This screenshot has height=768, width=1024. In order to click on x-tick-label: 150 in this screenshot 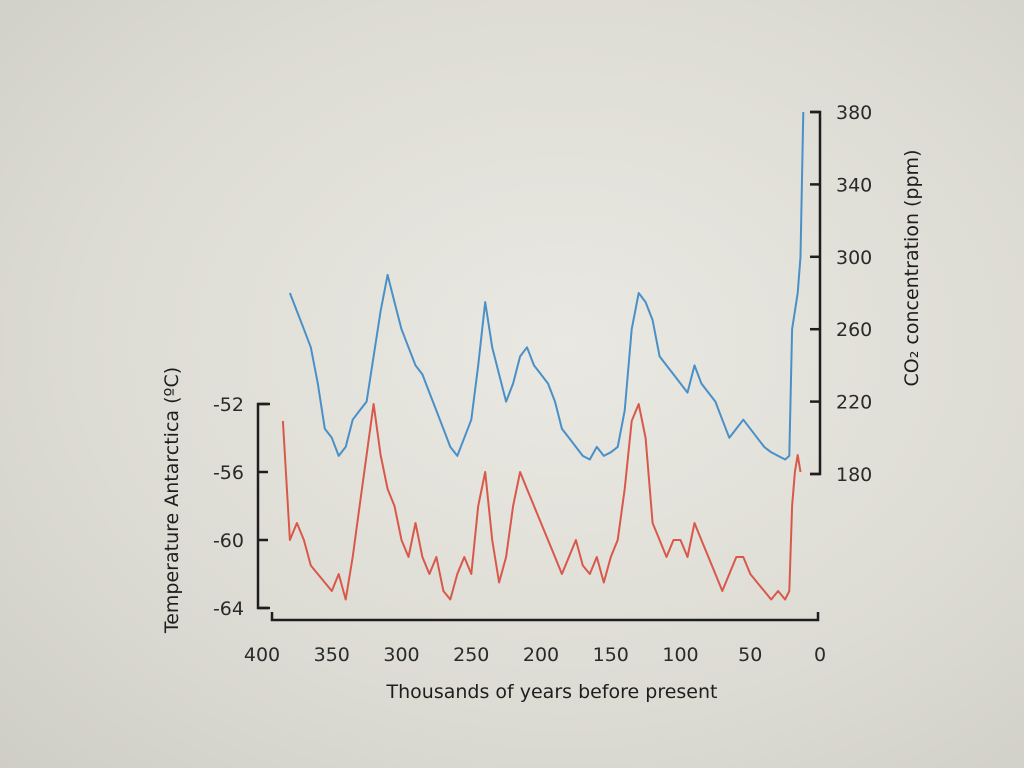, I will do `click(611, 655)`.